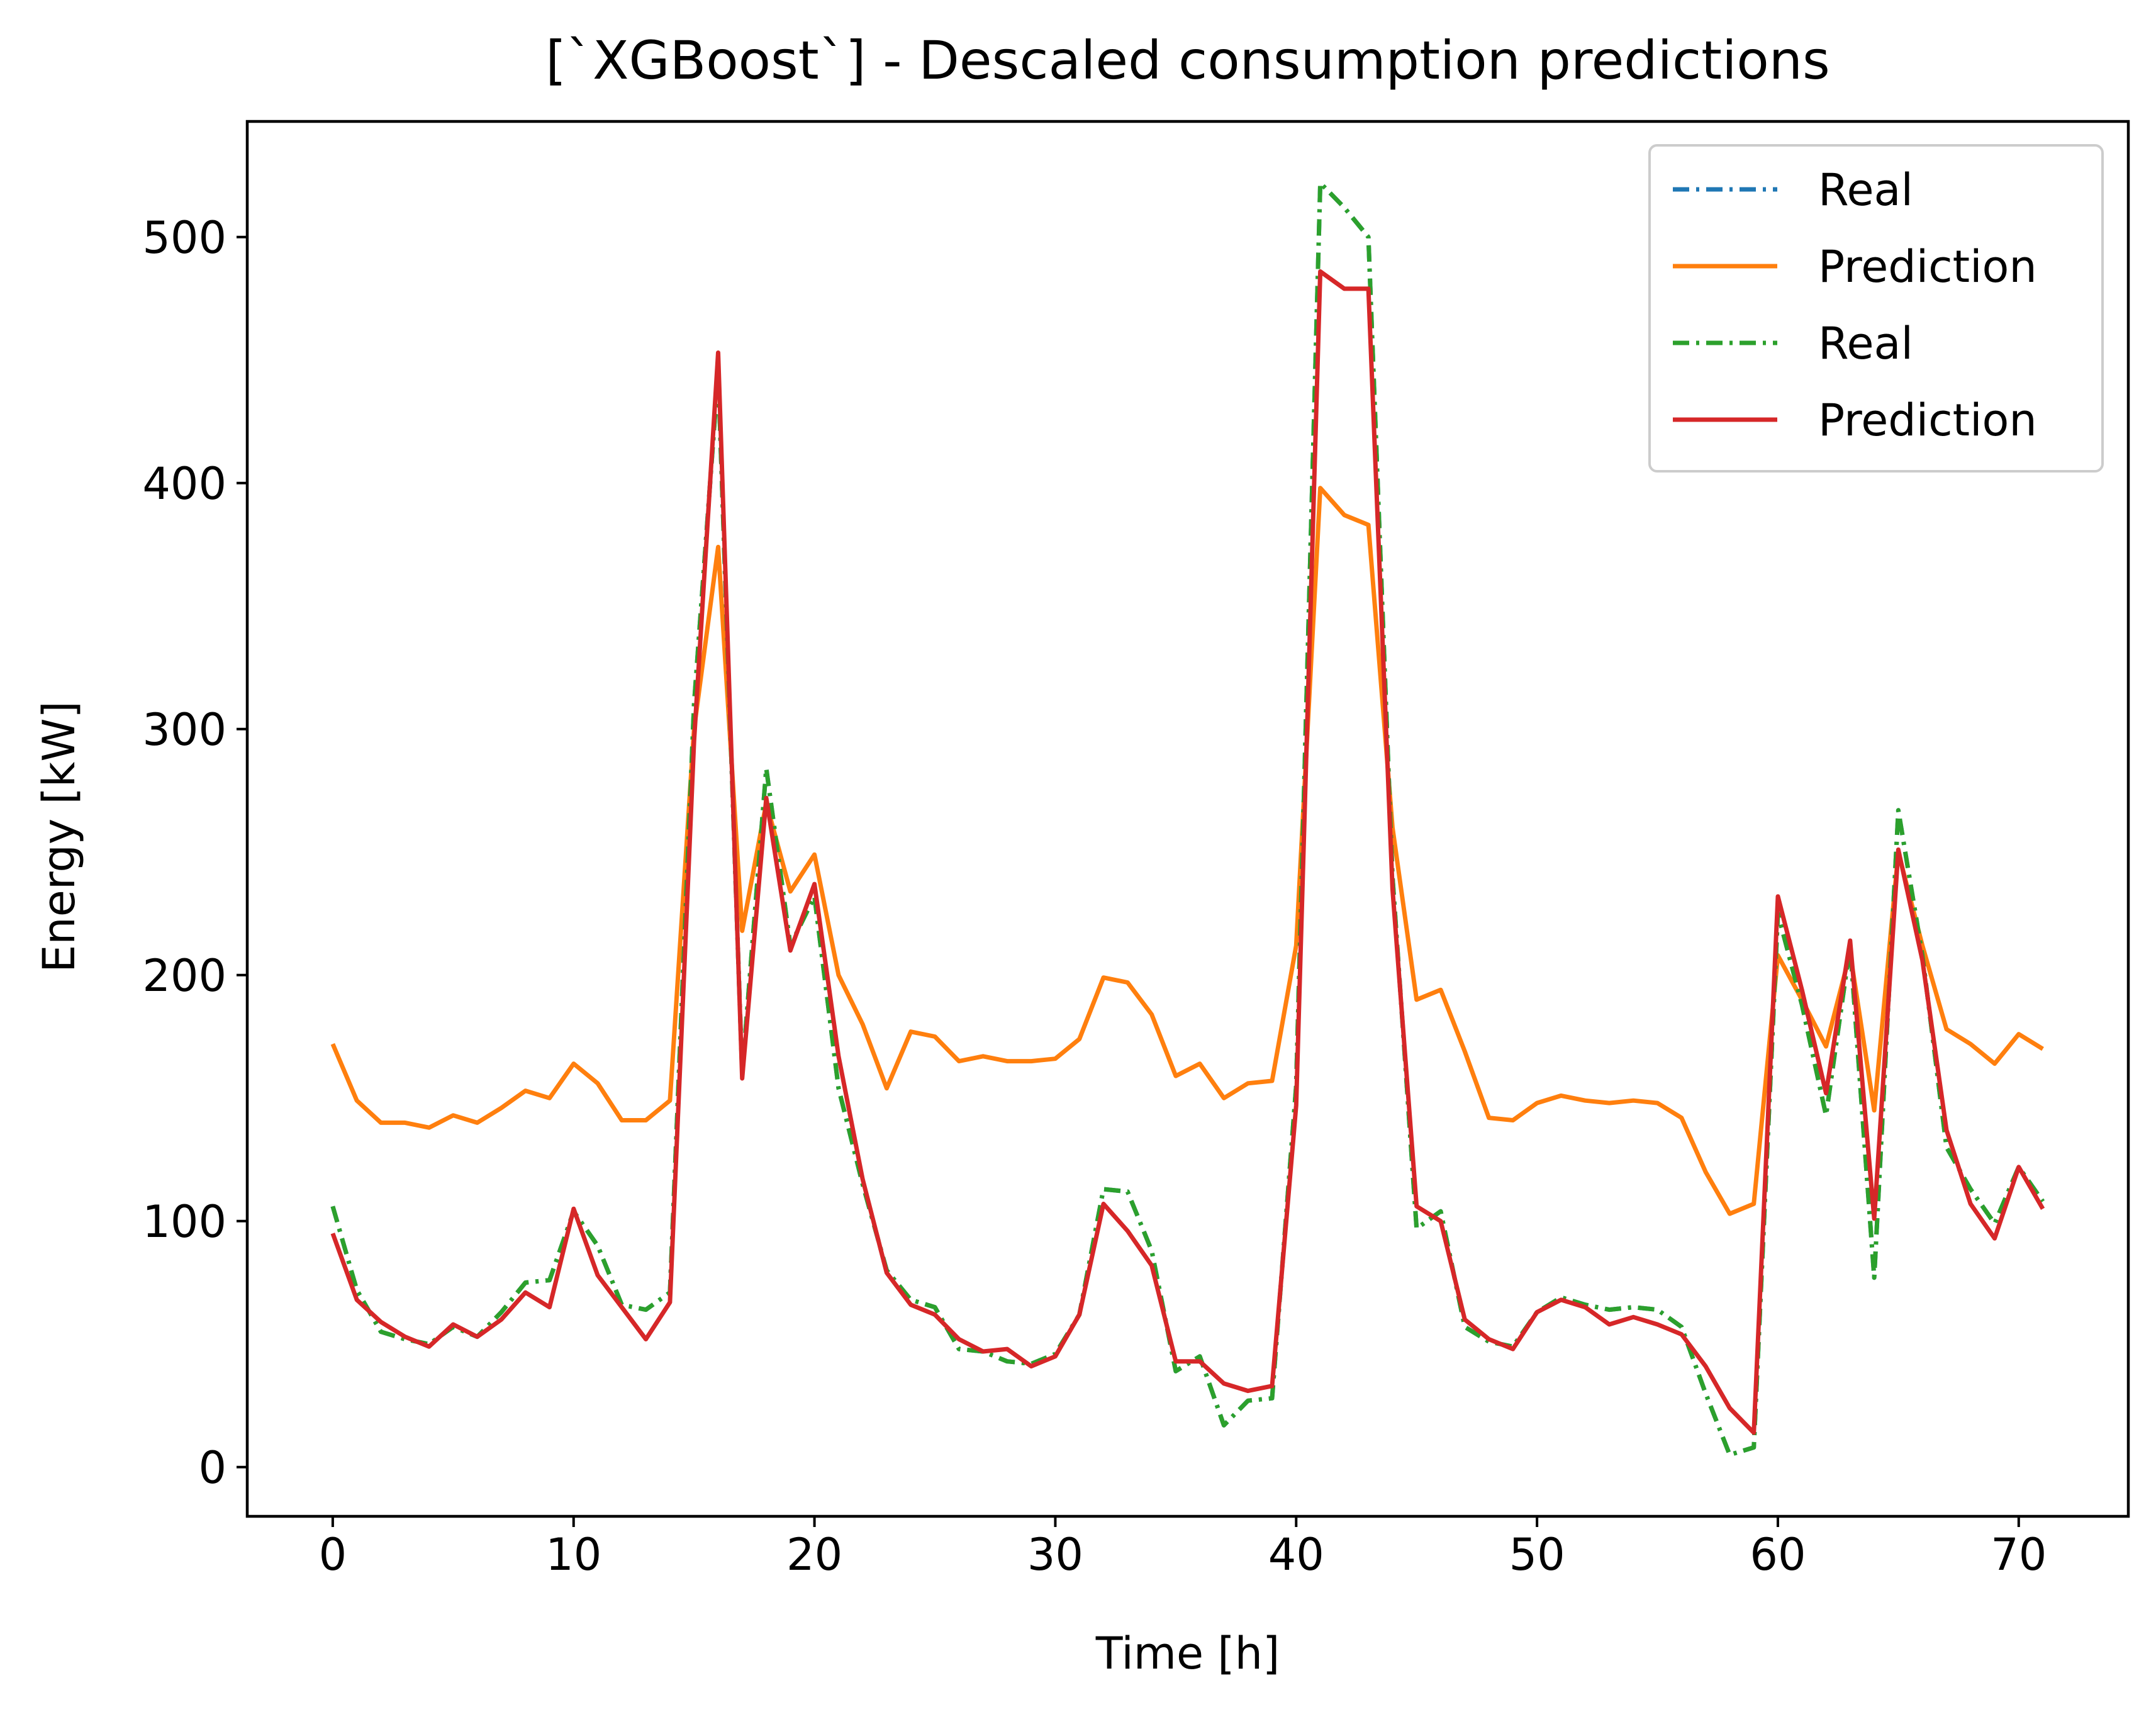 This screenshot has width=2156, height=1712. I want to click on legend: Real Prediction Real Prediction, so click(1876, 308).